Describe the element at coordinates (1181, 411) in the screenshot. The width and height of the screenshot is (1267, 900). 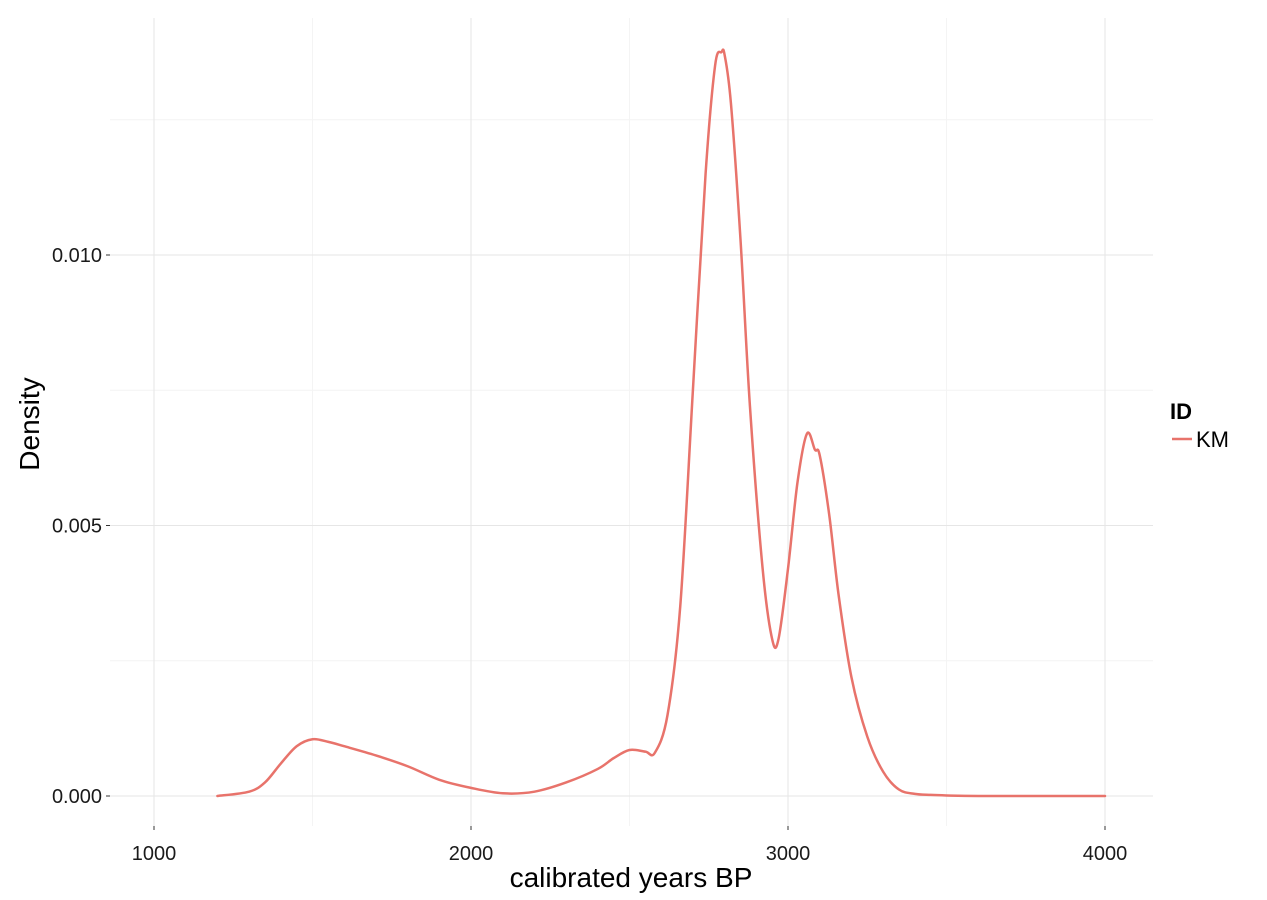
I see `legend-title: ID` at that location.